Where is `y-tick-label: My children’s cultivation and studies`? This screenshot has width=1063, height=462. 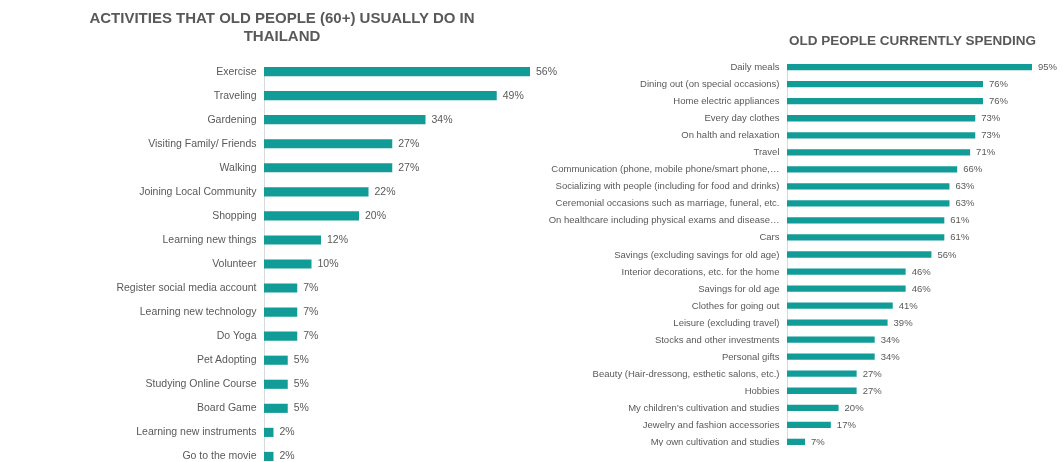 y-tick-label: My children’s cultivation and studies is located at coordinates (704, 407).